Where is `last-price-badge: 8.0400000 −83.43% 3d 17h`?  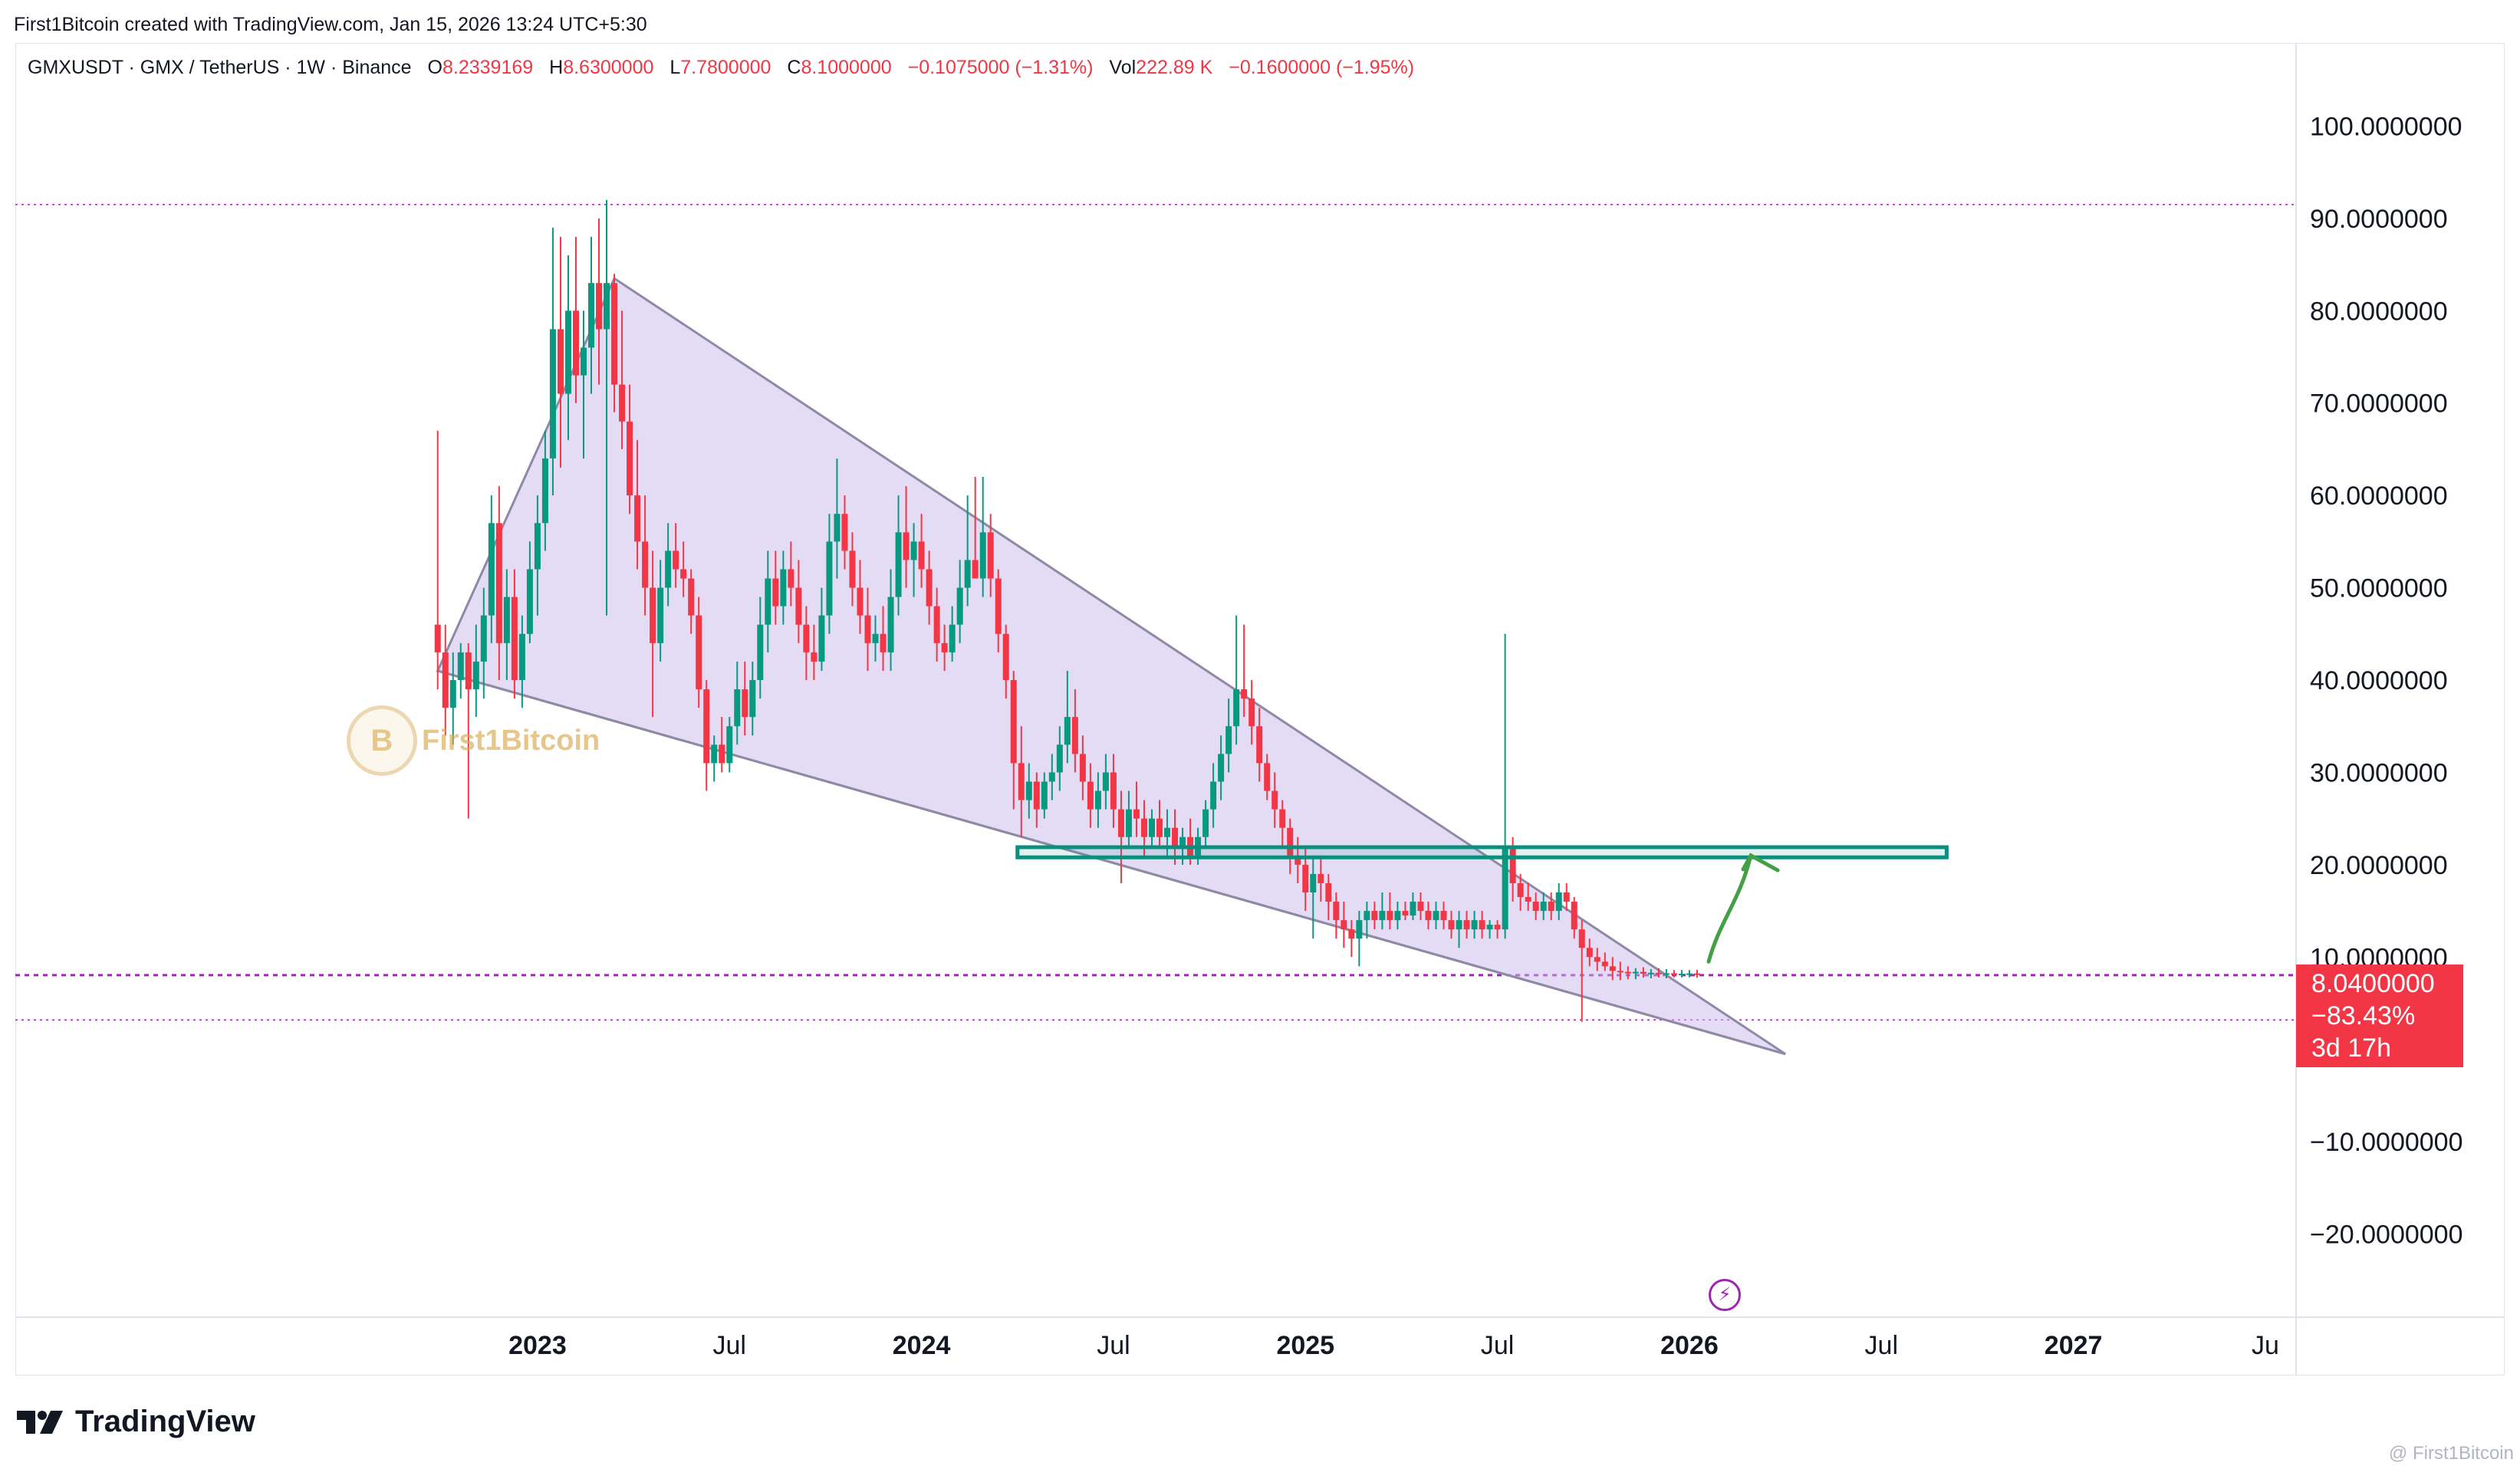
last-price-badge: 8.0400000 −83.43% 3d 17h is located at coordinates (2379, 1016).